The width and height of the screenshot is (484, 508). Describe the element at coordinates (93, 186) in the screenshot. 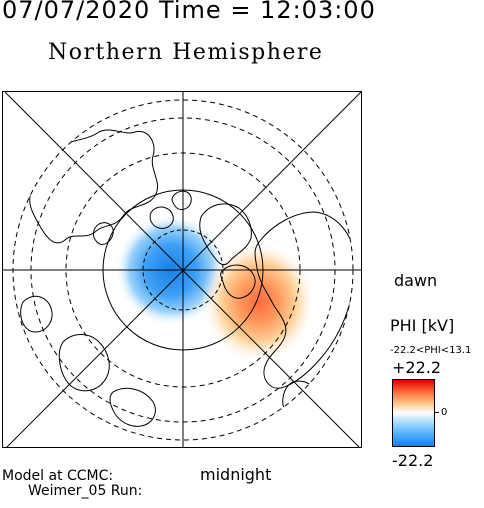

I see `coastline-canada` at that location.